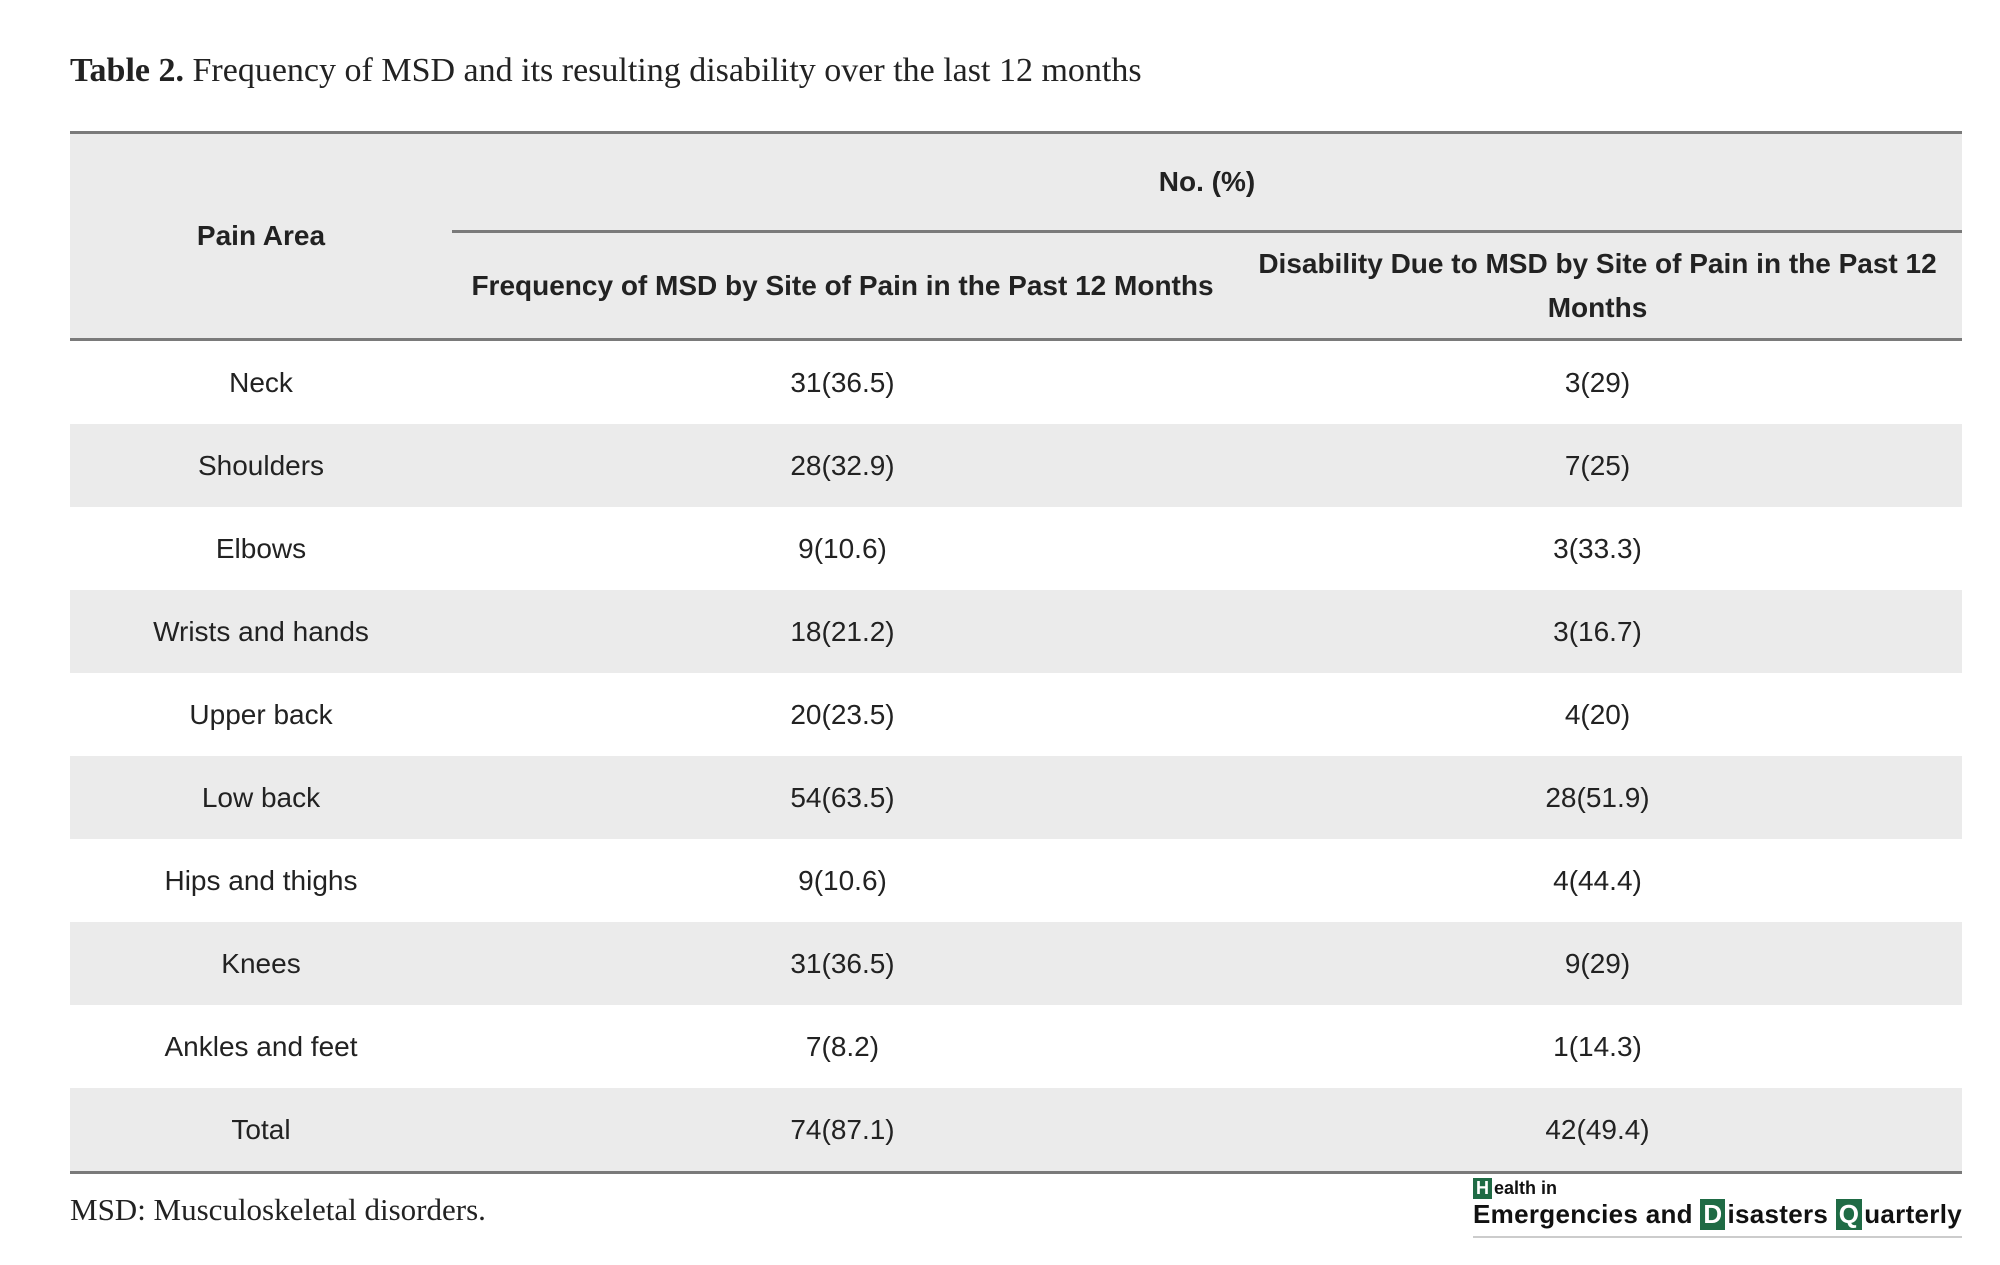 The image size is (2000, 1265). I want to click on cell-pain-area: Upper back, so click(261, 714).